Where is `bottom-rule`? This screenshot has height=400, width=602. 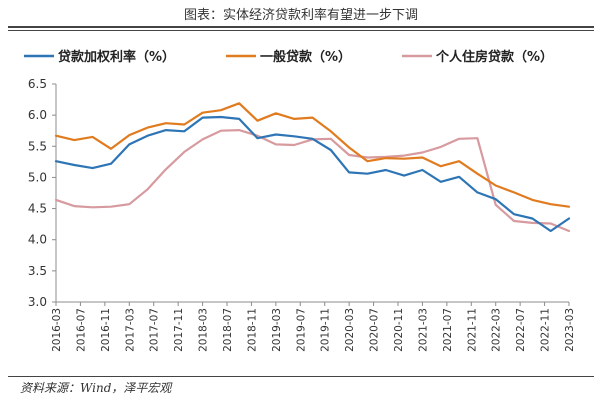 bottom-rule is located at coordinates (301, 376).